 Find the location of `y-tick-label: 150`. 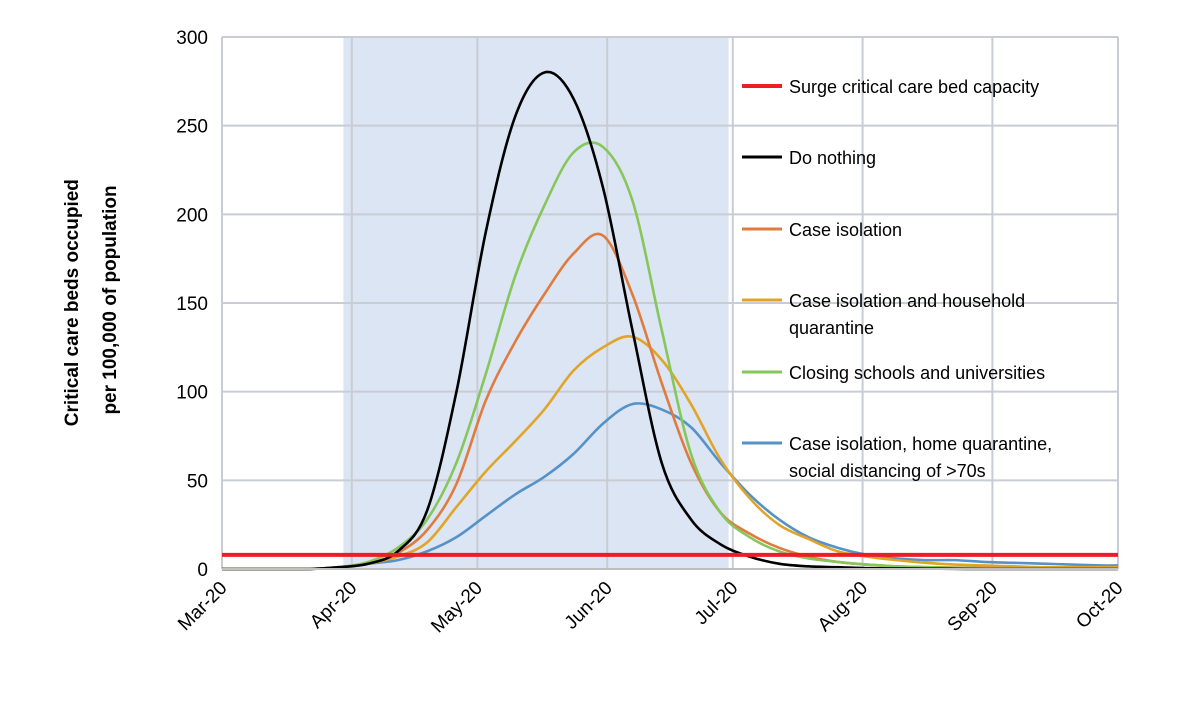

y-tick-label: 150 is located at coordinates (192, 304).